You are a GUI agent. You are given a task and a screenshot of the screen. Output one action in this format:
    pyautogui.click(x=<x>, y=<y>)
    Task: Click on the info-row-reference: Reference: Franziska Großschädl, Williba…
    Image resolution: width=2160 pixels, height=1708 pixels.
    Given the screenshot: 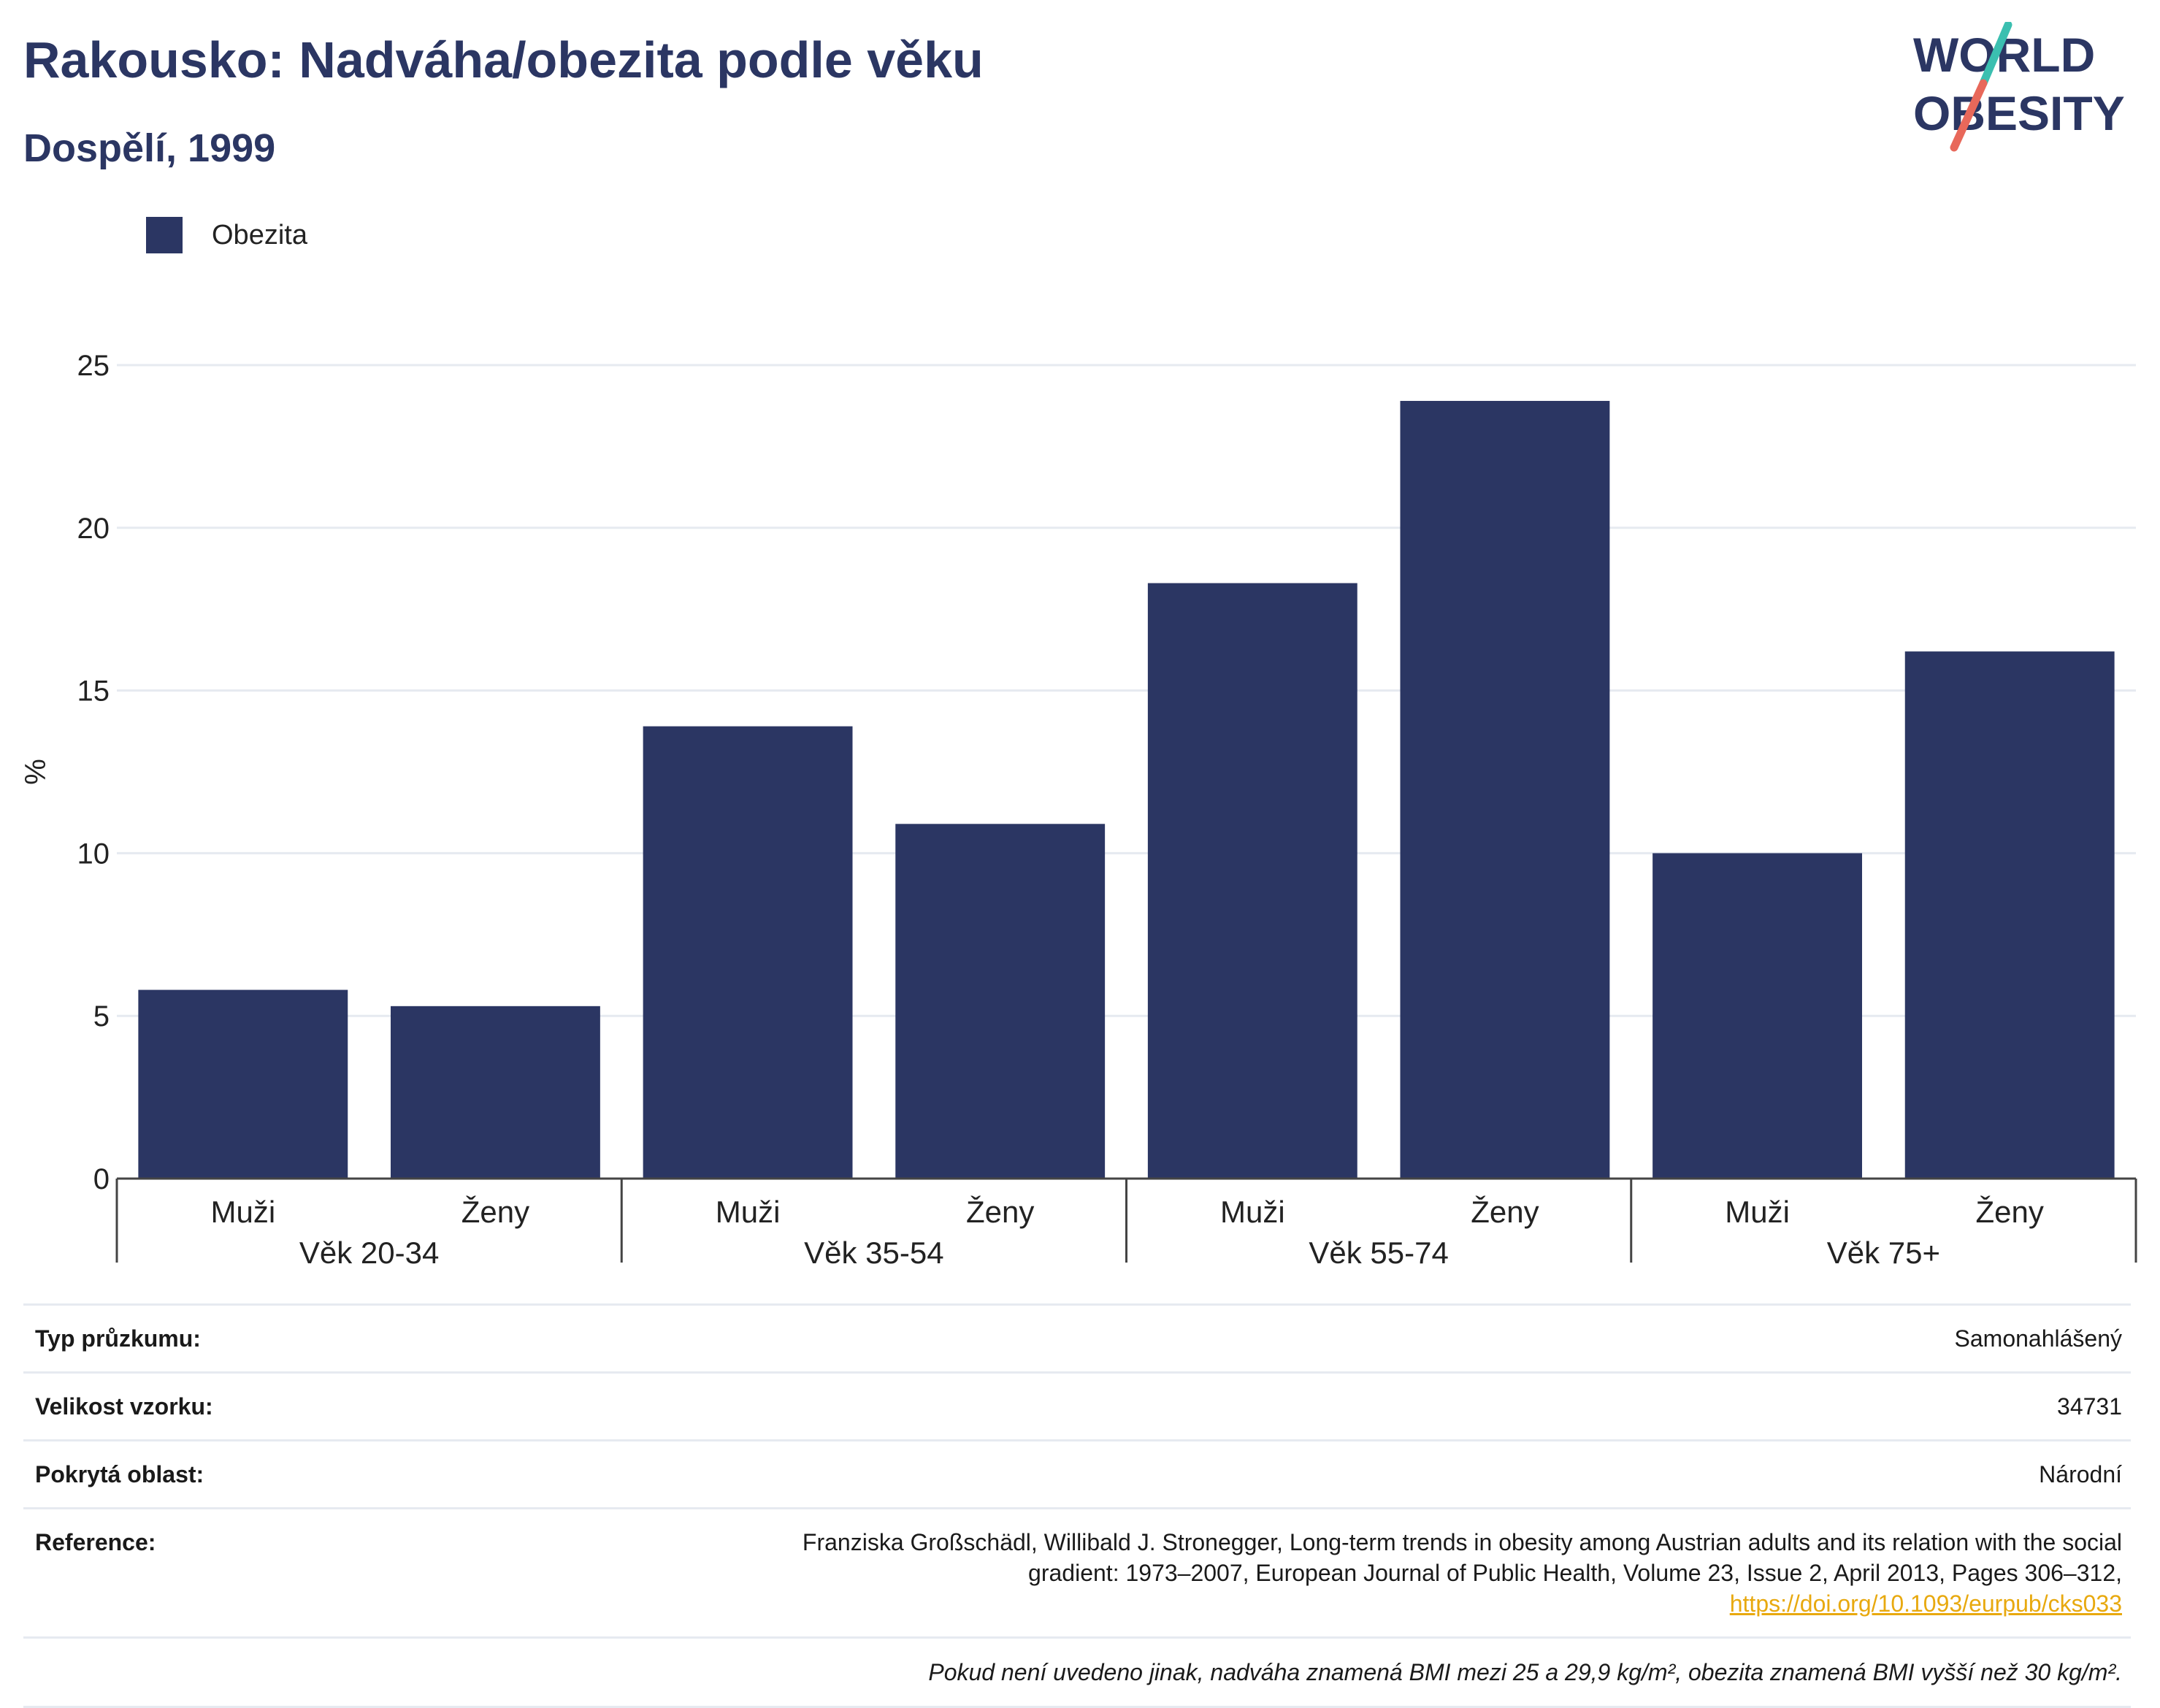 What is the action you would take?
    pyautogui.click(x=1077, y=1571)
    